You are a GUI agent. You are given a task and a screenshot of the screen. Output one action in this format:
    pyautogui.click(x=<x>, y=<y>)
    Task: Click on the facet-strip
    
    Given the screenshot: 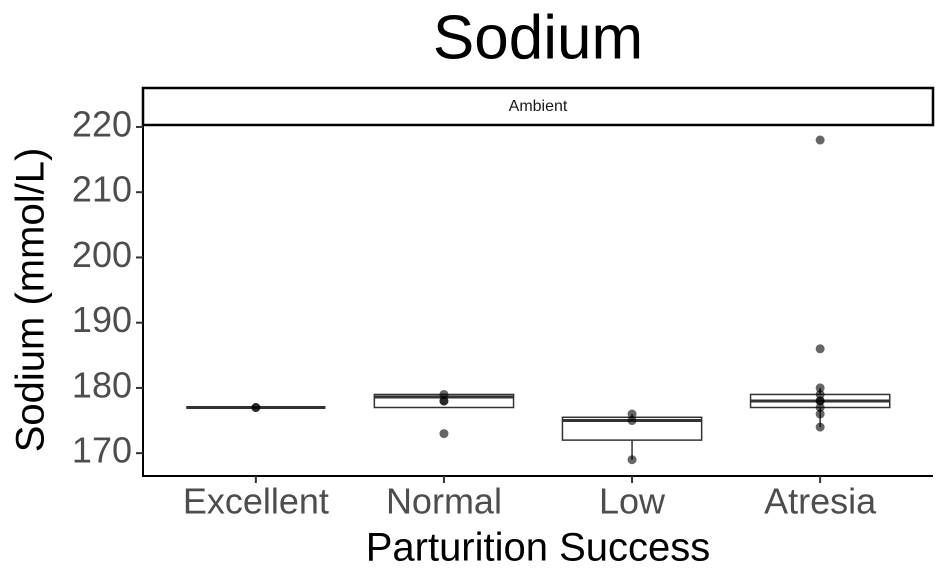 What is the action you would take?
    pyautogui.click(x=538, y=106)
    